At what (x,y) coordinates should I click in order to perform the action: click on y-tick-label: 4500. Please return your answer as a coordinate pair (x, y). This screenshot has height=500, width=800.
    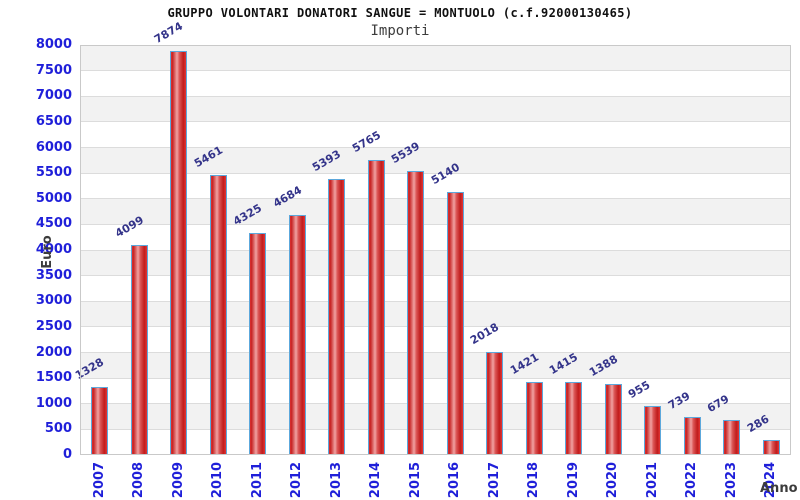
    Looking at the image, I should click on (53, 224).